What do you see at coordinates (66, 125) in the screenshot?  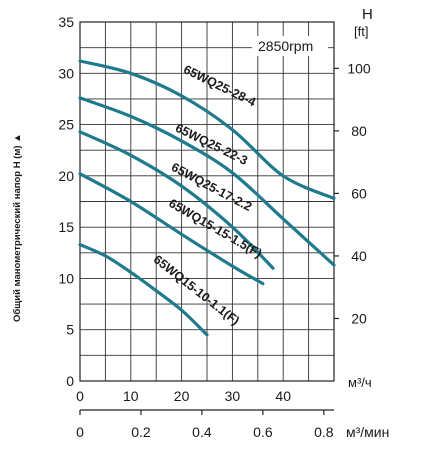 I see `y-tick-label: 25` at bounding box center [66, 125].